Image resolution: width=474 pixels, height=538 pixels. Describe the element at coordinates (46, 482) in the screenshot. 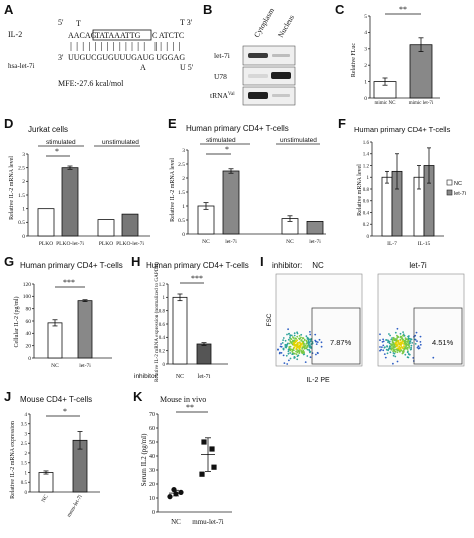

I see `j-bar` at that location.